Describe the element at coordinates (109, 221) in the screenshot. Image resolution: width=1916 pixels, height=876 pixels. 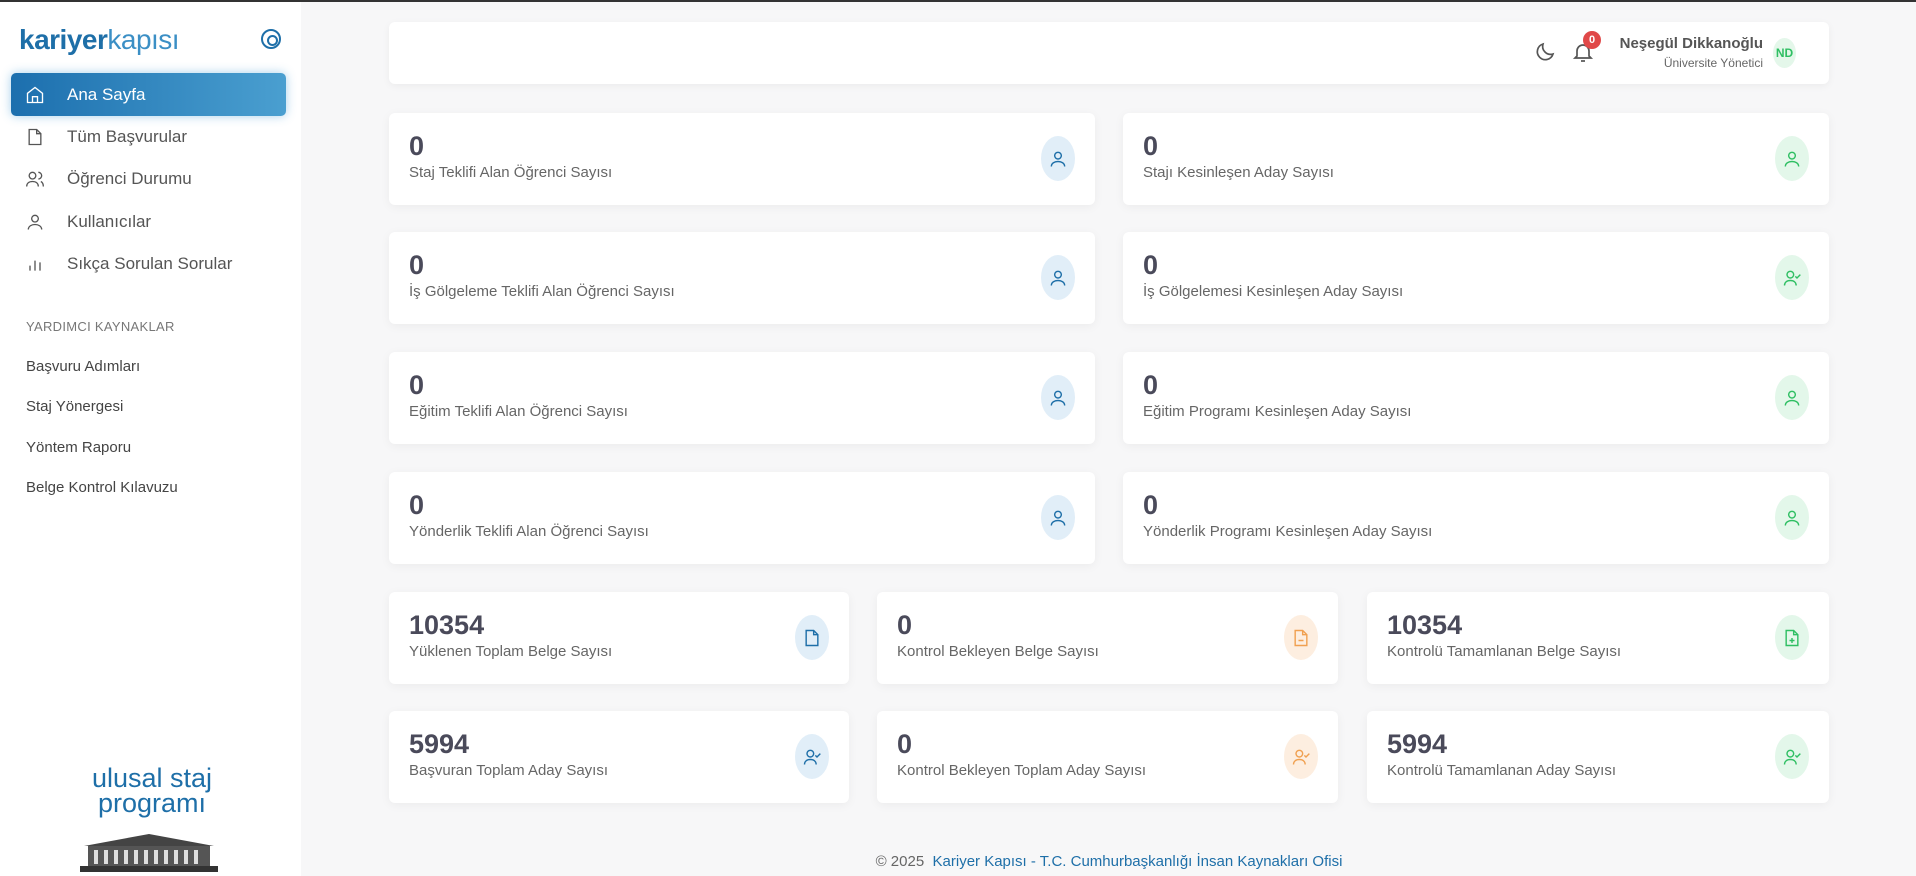
I see `sidebar-item-label: Kullanıcılar` at that location.